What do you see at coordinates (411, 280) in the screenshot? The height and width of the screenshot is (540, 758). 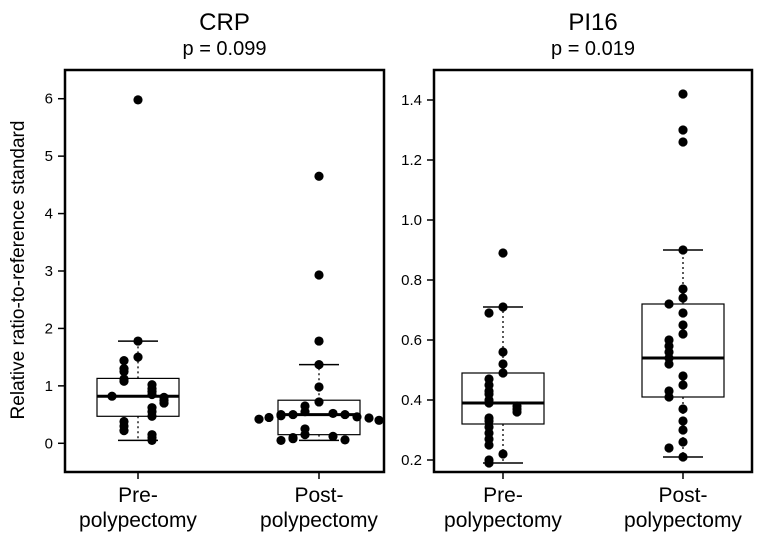 I see `y-tick-label: 0.8` at bounding box center [411, 280].